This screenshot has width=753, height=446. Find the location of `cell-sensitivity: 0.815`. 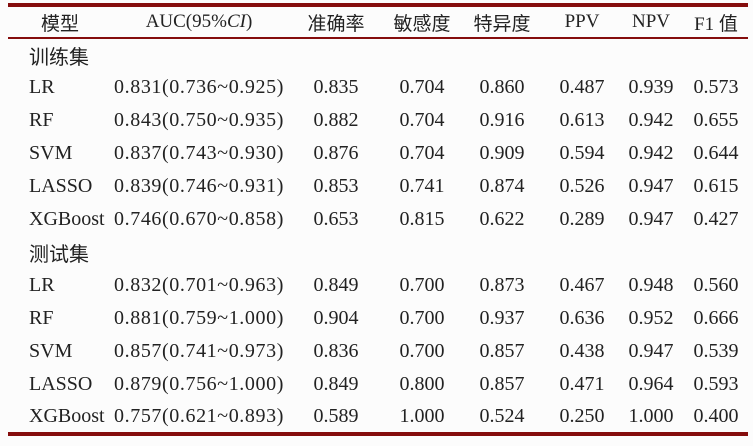

cell-sensitivity: 0.815 is located at coordinates (422, 219).